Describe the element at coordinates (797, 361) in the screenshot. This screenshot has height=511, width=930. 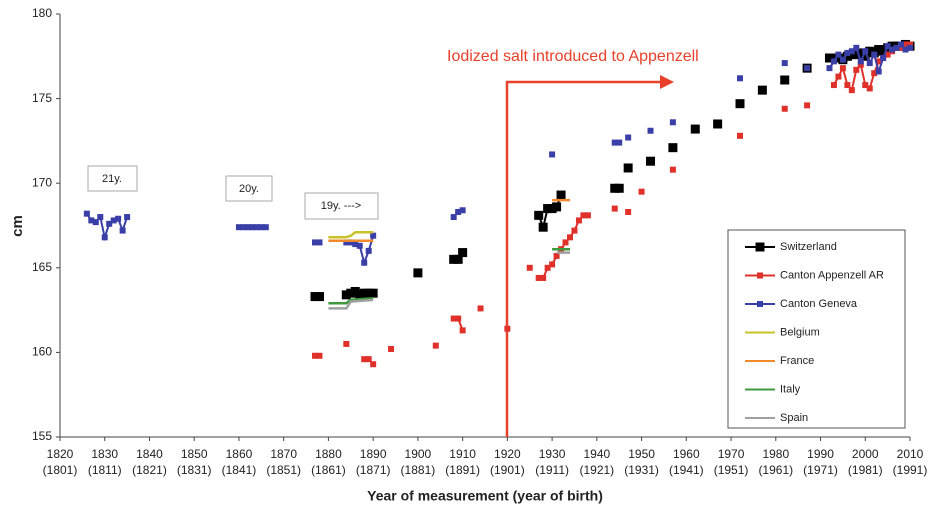
I see `legend-label: France` at that location.